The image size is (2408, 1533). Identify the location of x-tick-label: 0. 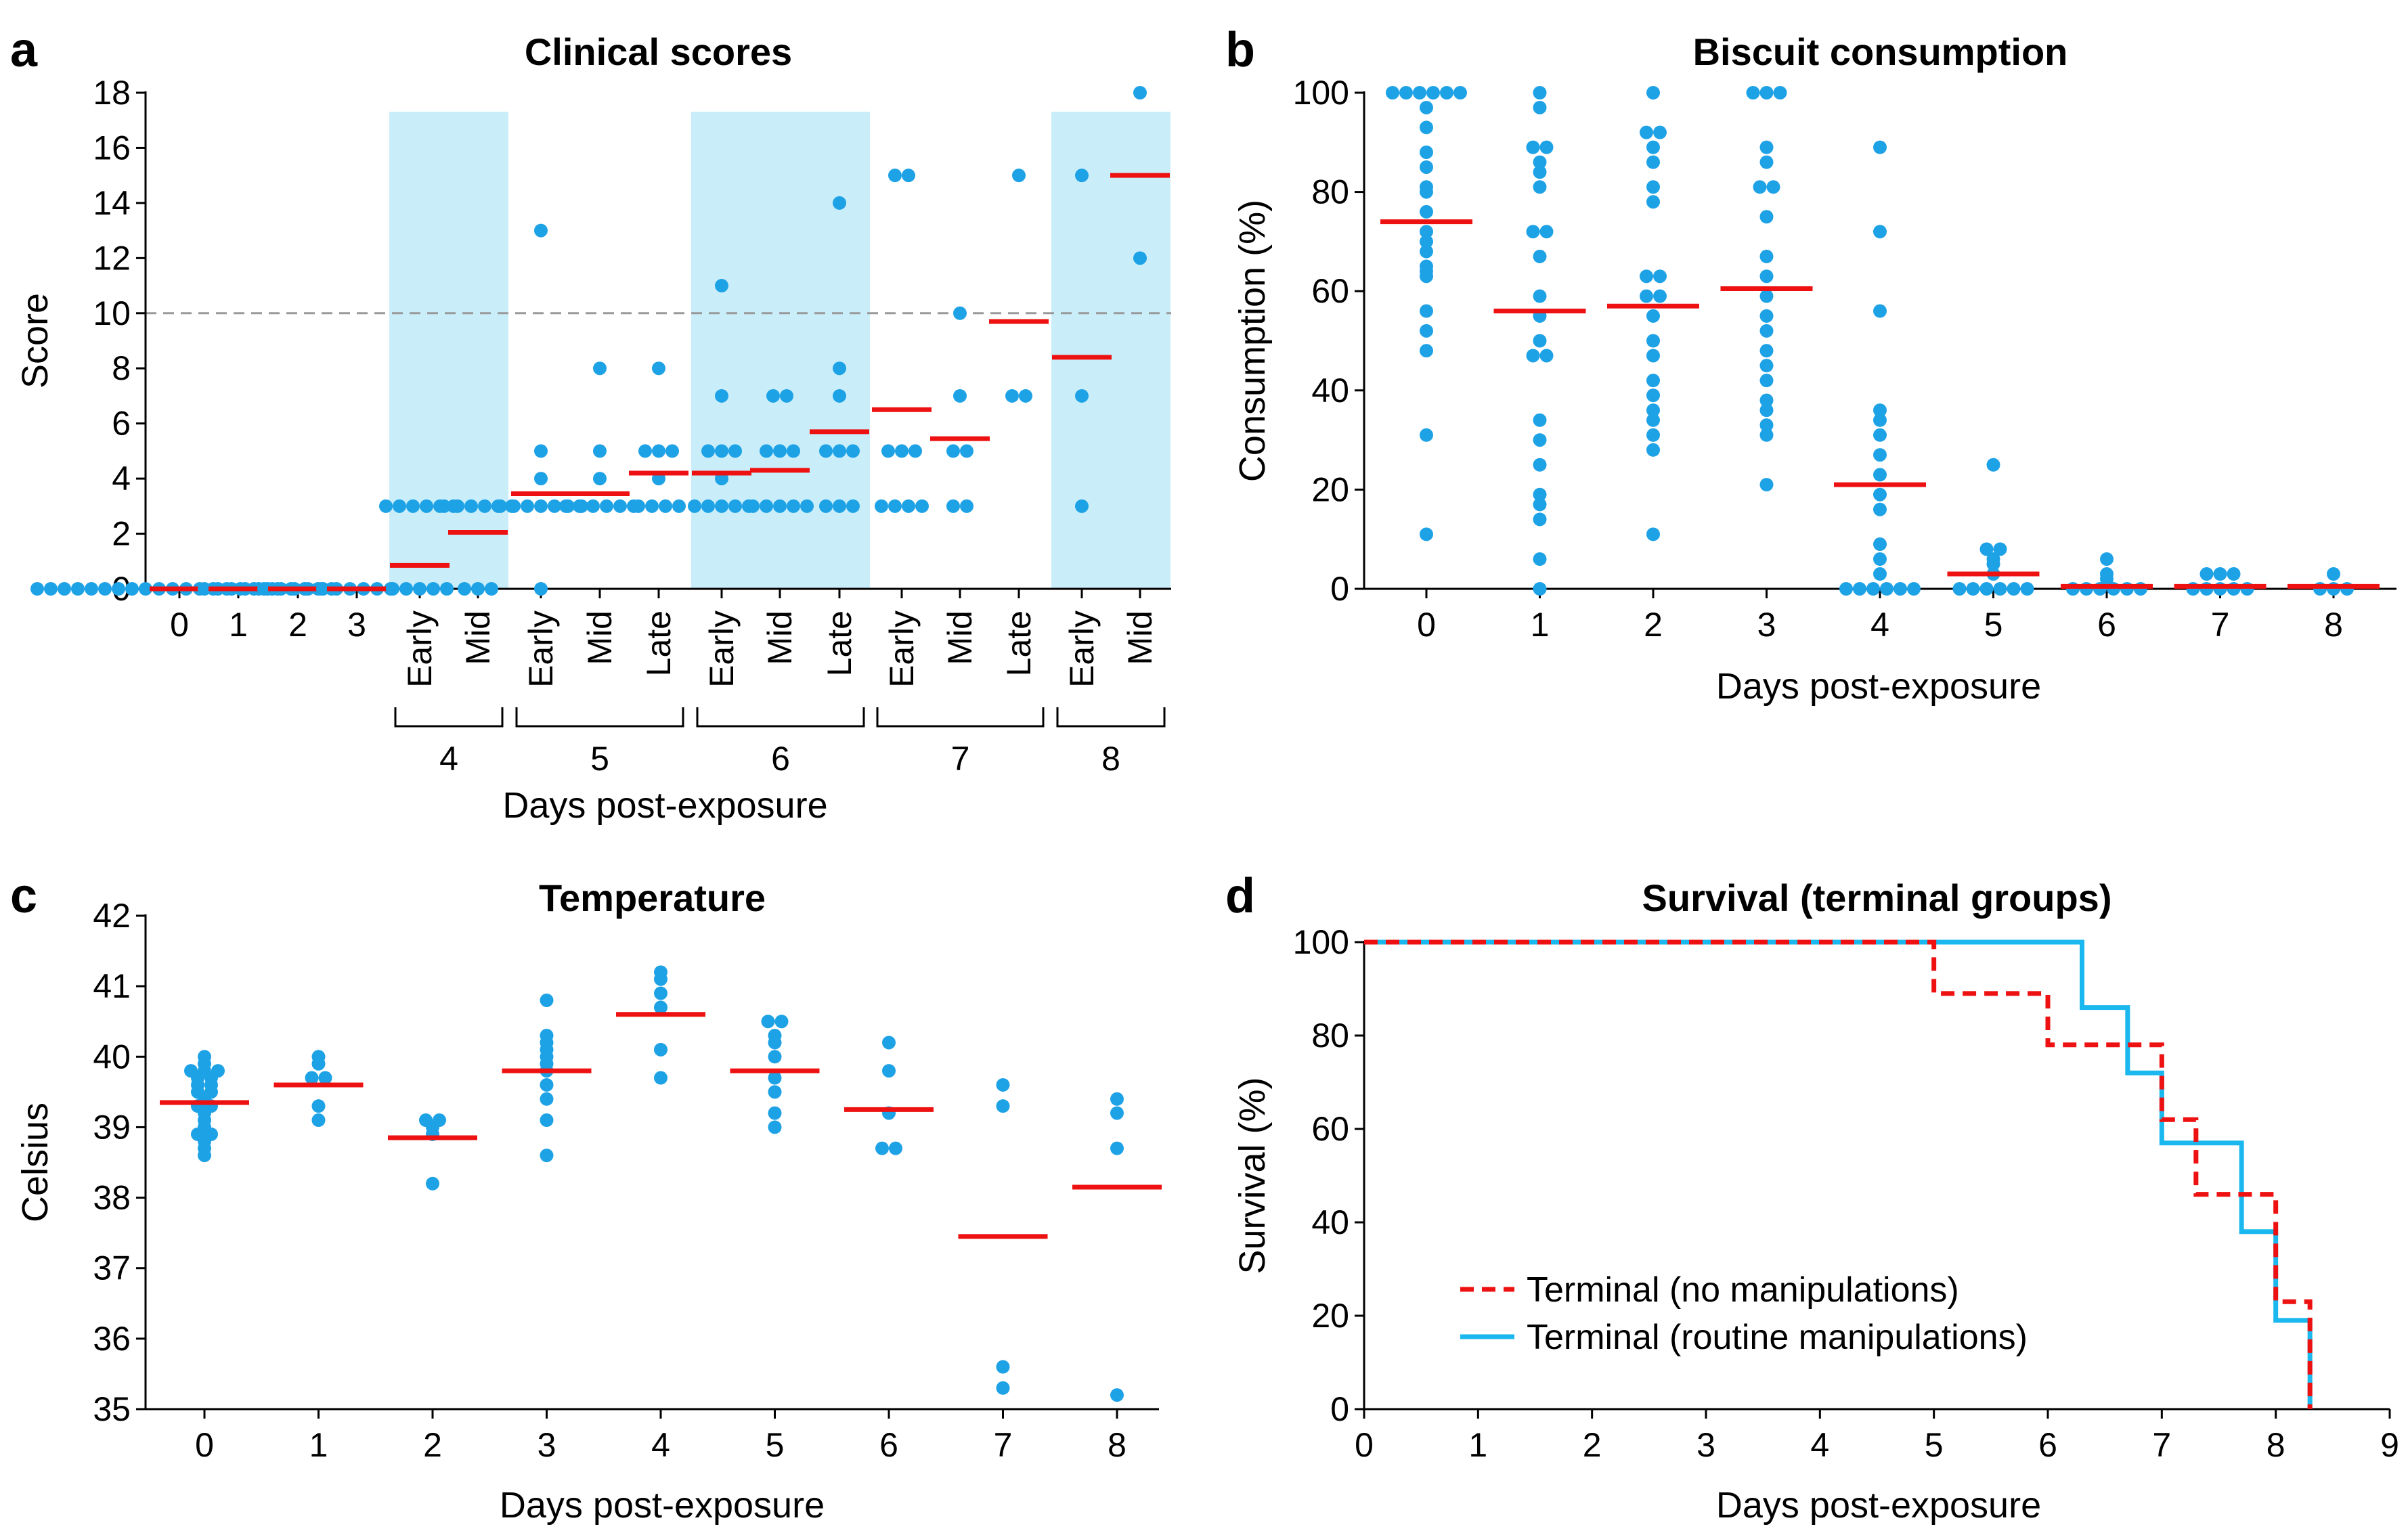
(1364, 1445).